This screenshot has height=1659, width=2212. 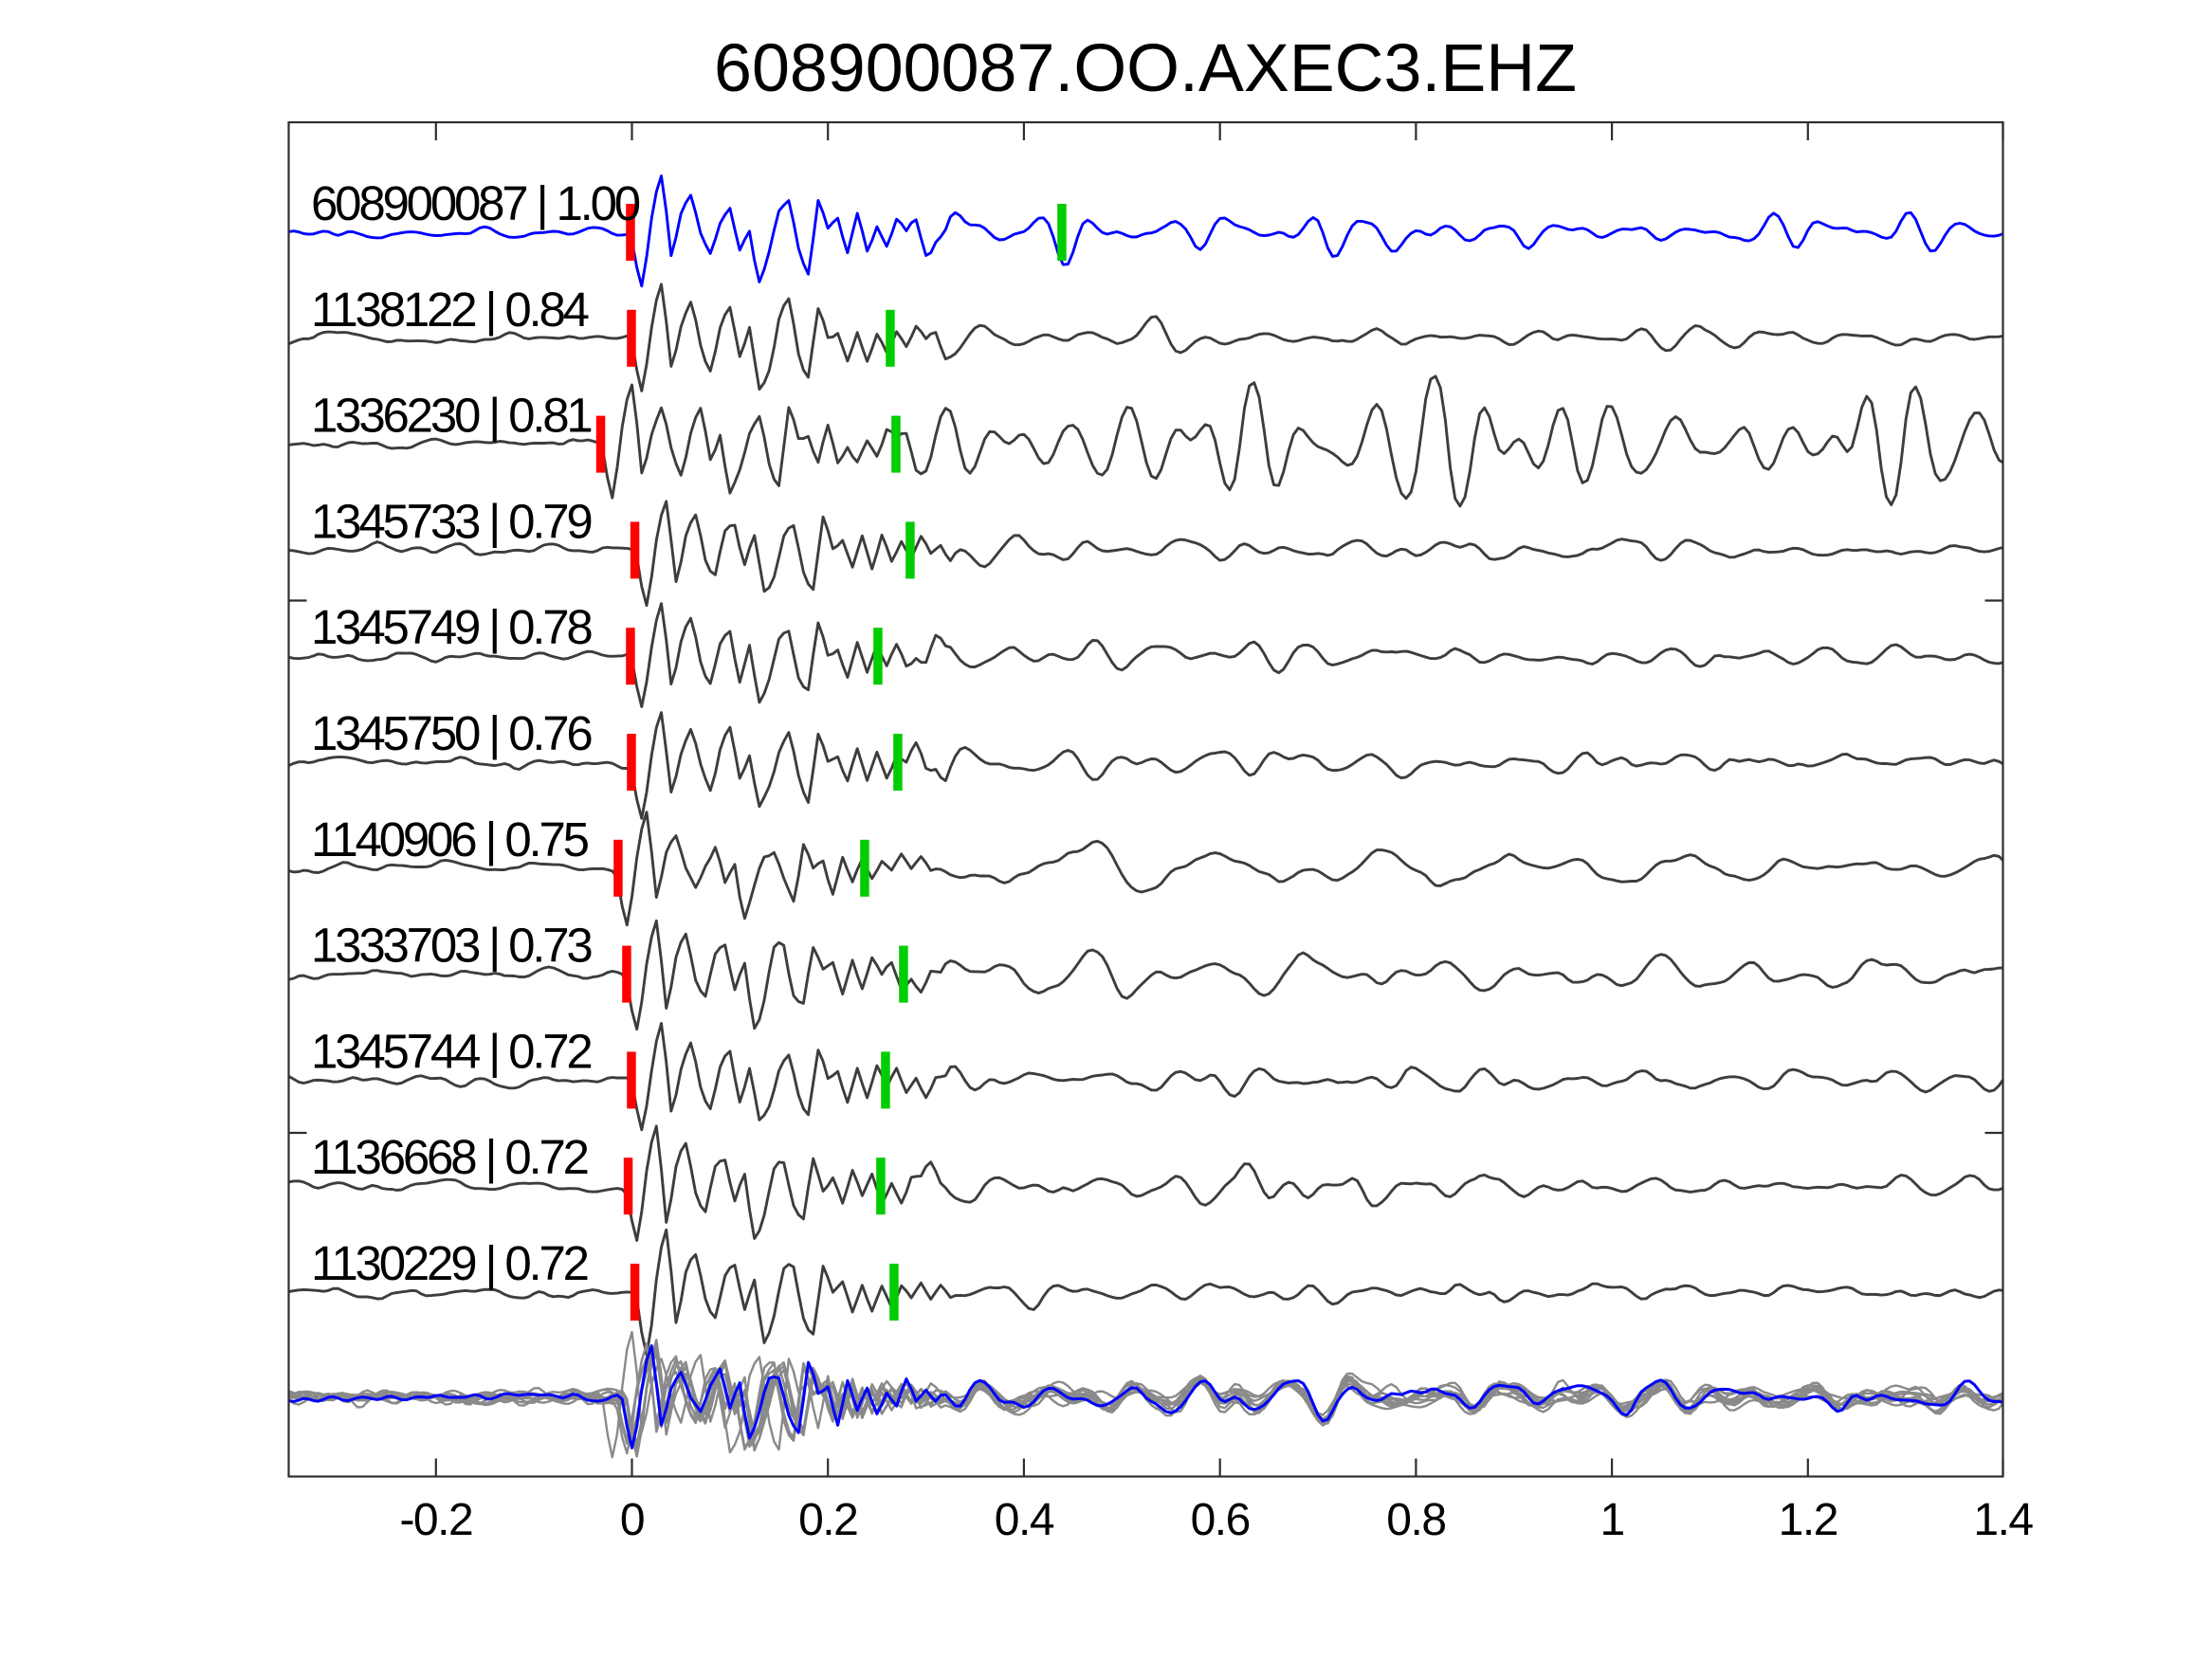 What do you see at coordinates (451, 416) in the screenshot?
I see `svg-text: 1336230 | 0.81` at bounding box center [451, 416].